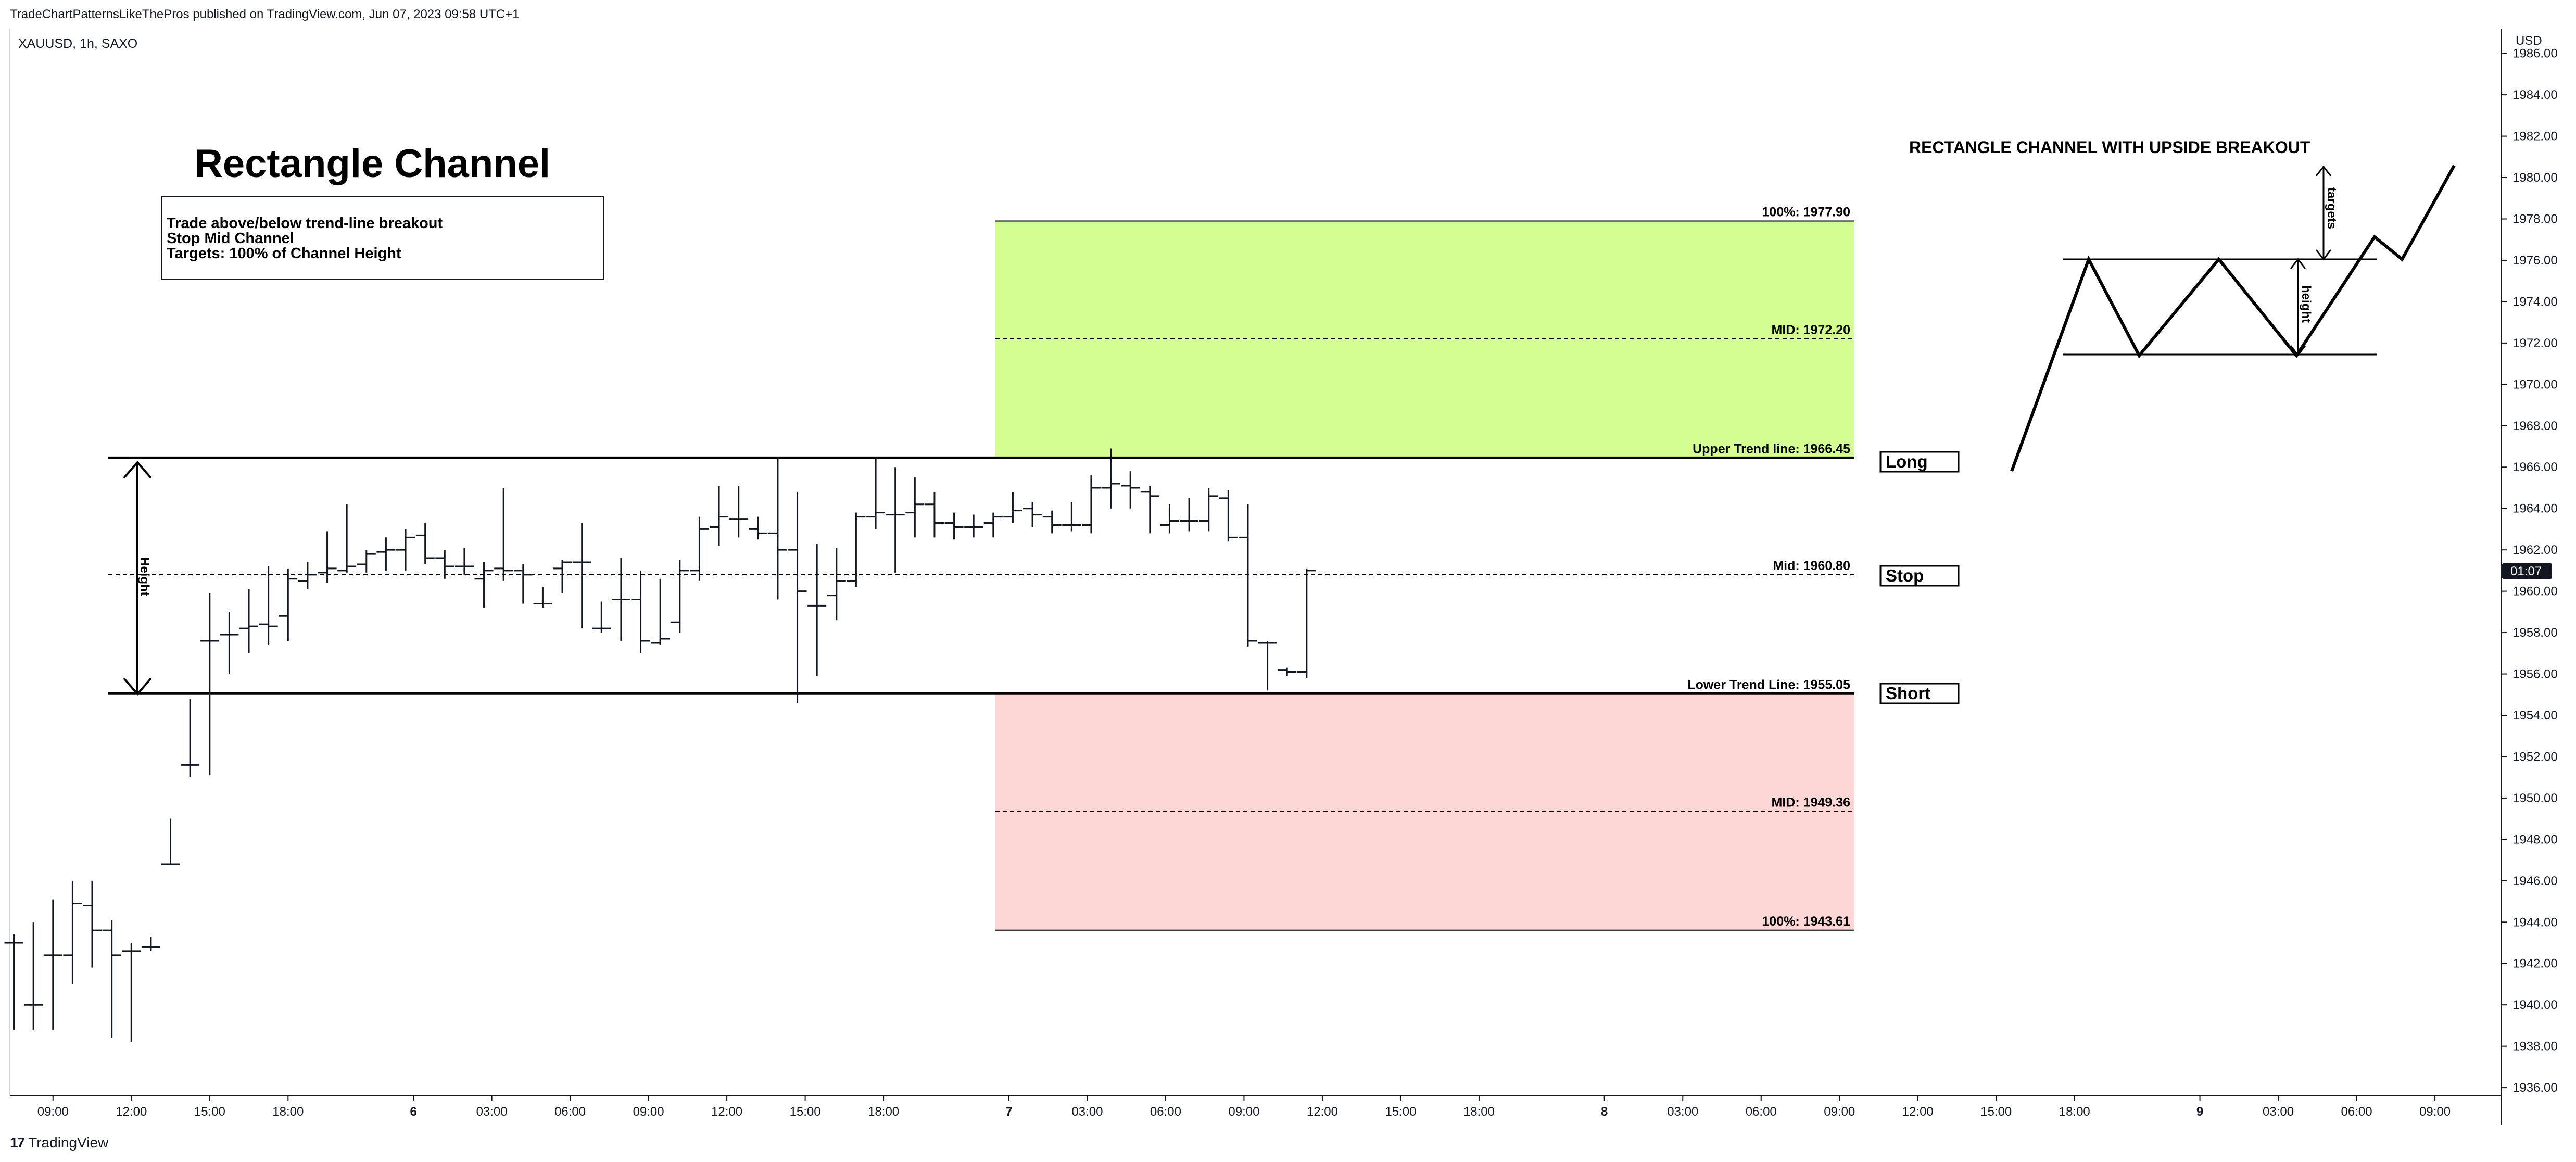 The height and width of the screenshot is (1162, 2576). What do you see at coordinates (2199, 1112) in the screenshot?
I see `x-tick-label: 9` at bounding box center [2199, 1112].